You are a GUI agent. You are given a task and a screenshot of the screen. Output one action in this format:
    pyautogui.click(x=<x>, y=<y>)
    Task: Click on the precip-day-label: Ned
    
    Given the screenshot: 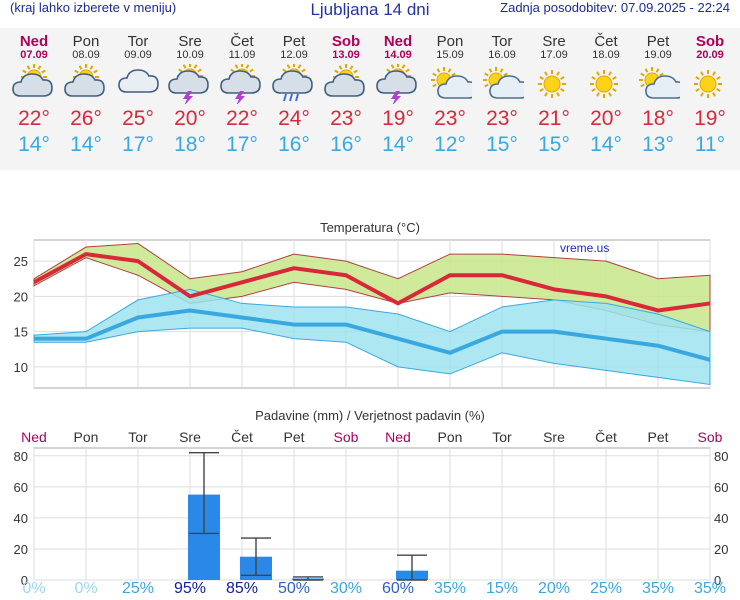 What is the action you would take?
    pyautogui.click(x=34, y=437)
    